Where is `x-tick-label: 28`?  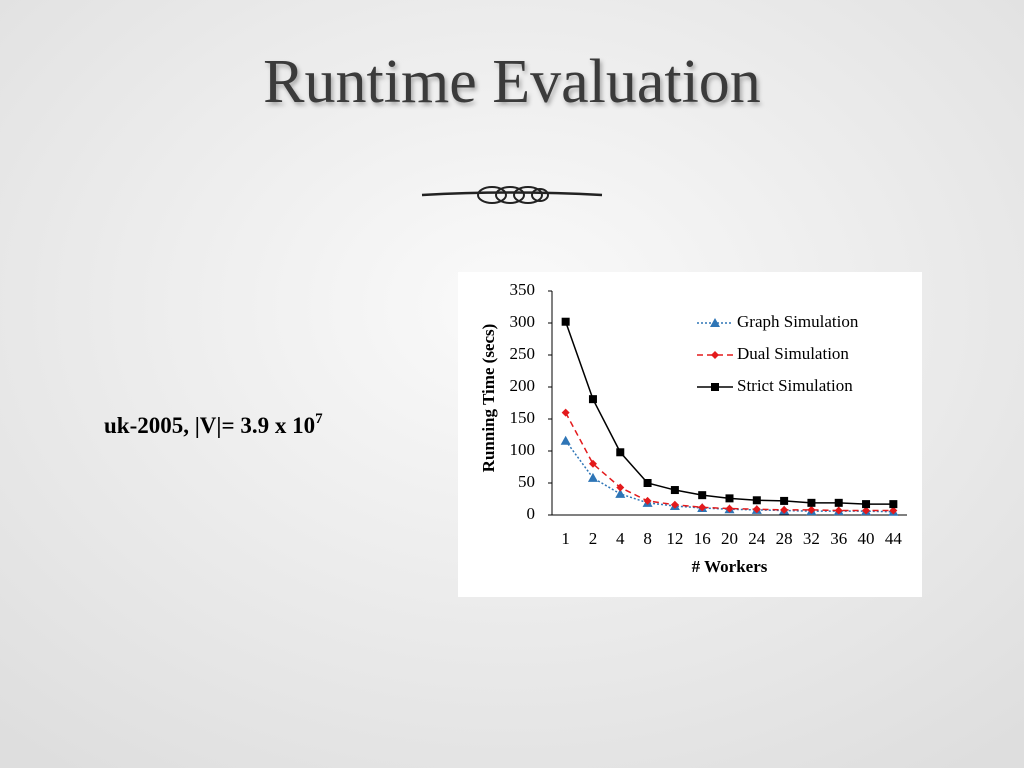 x-tick-label: 28 is located at coordinates (784, 538).